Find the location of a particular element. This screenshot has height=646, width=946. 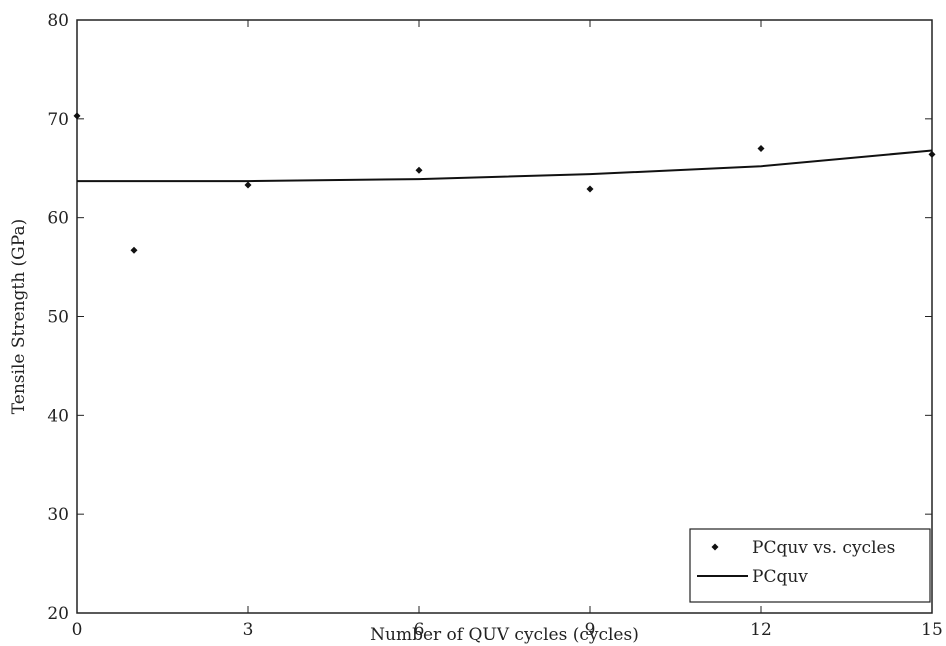

y-tick-label: 80 is located at coordinates (58, 21).